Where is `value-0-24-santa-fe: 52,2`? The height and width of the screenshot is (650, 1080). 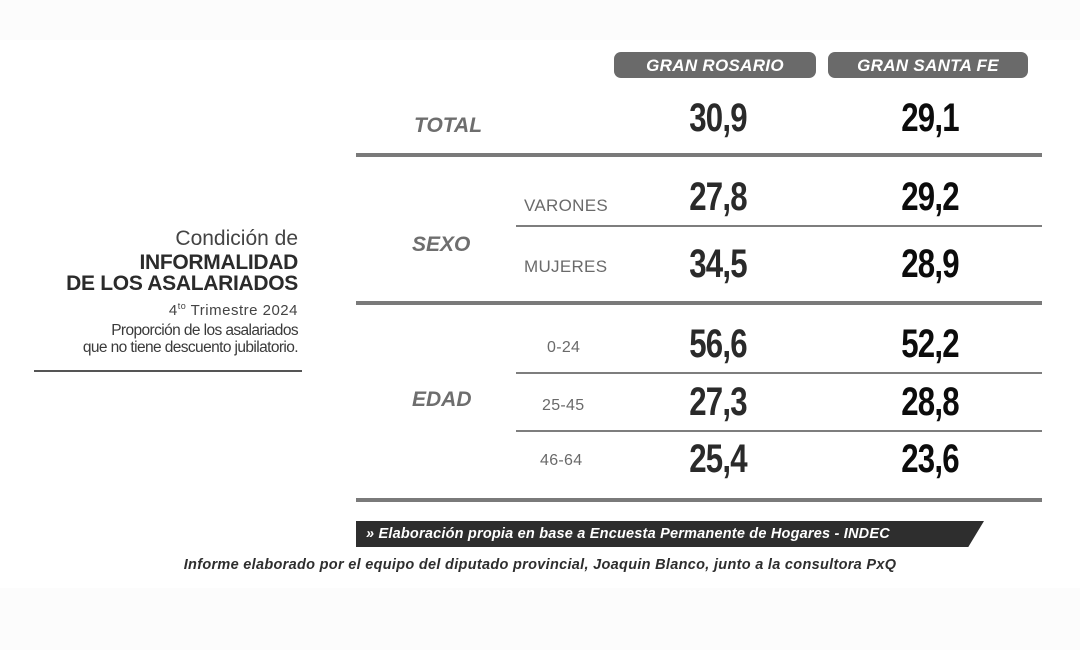
value-0-24-santa-fe: 52,2 is located at coordinates (930, 344).